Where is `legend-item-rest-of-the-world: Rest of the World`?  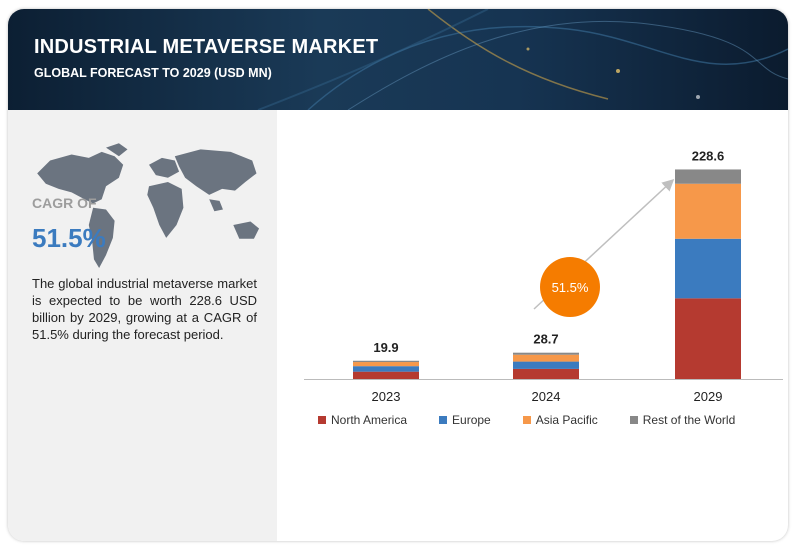 legend-item-rest-of-the-world: Rest of the World is located at coordinates (682, 420).